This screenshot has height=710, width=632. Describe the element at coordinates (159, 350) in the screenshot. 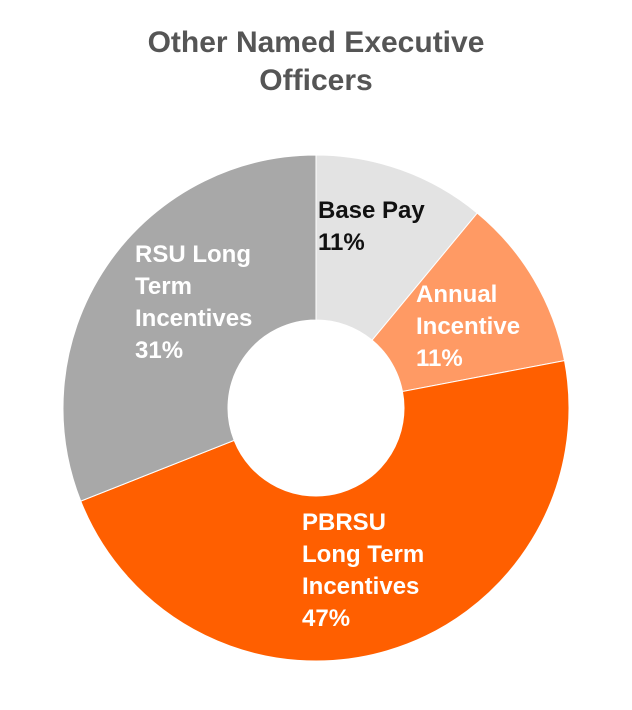

I see `slice-percent: 31%` at that location.